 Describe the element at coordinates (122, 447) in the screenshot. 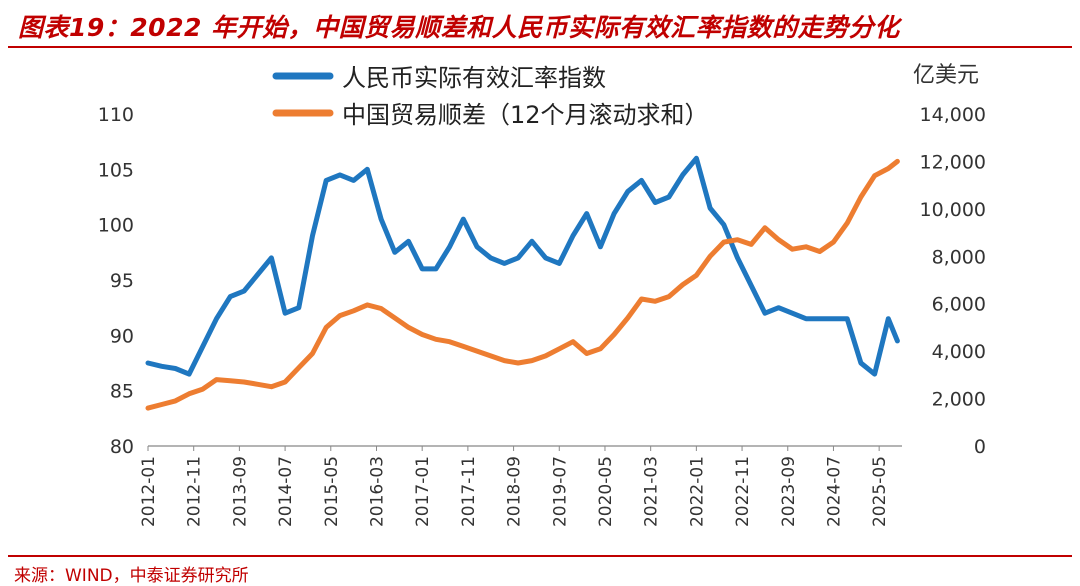

I see `left-tick-label: 80` at that location.